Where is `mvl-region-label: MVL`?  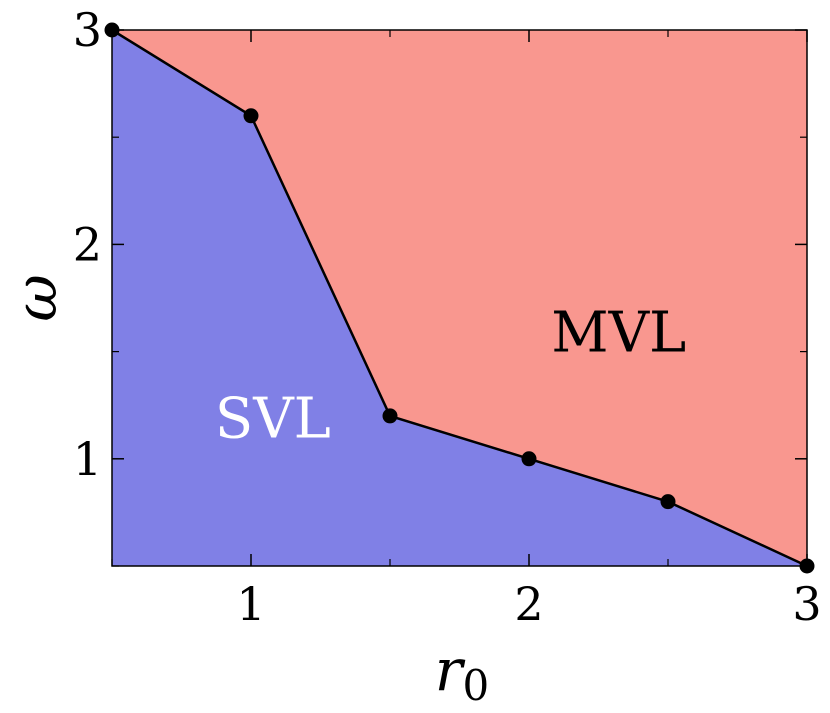 mvl-region-label: MVL is located at coordinates (618, 333).